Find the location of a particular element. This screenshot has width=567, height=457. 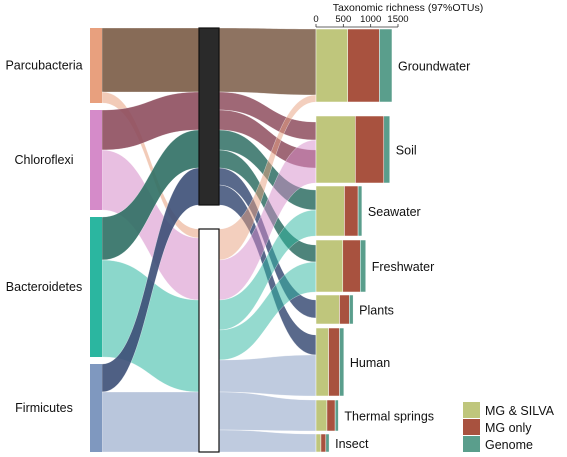

env-label-thermal-springs: Thermal springs is located at coordinates (389, 417).